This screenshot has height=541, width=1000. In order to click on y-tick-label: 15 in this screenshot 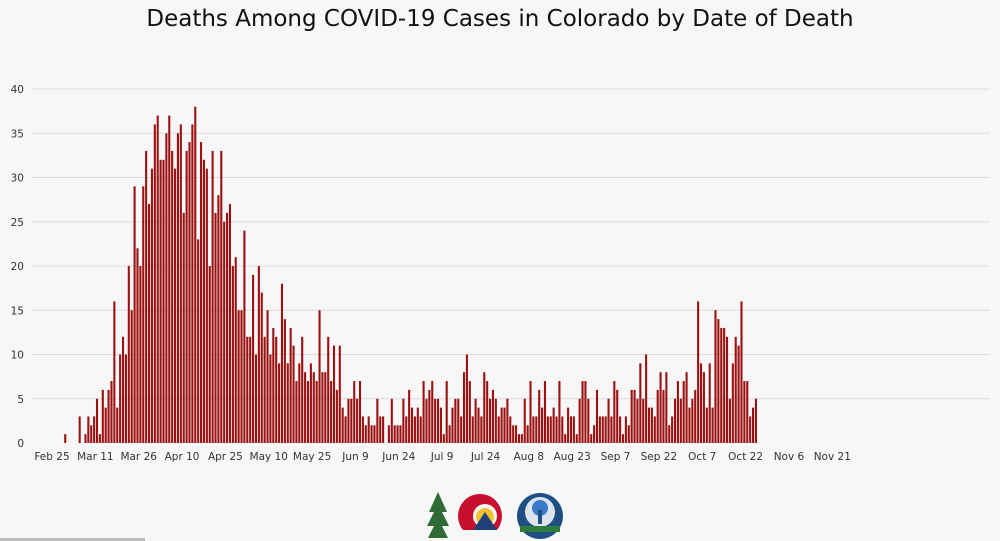, I will do `click(17, 311)`.